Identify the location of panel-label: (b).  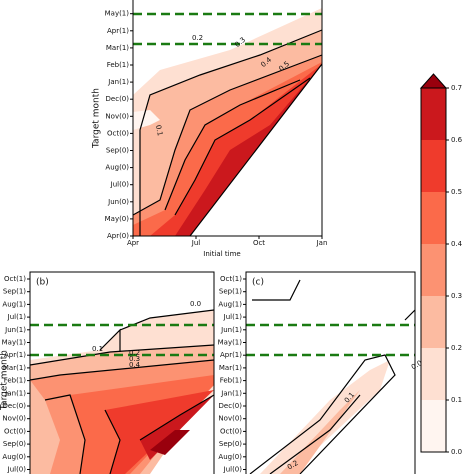
(42, 283).